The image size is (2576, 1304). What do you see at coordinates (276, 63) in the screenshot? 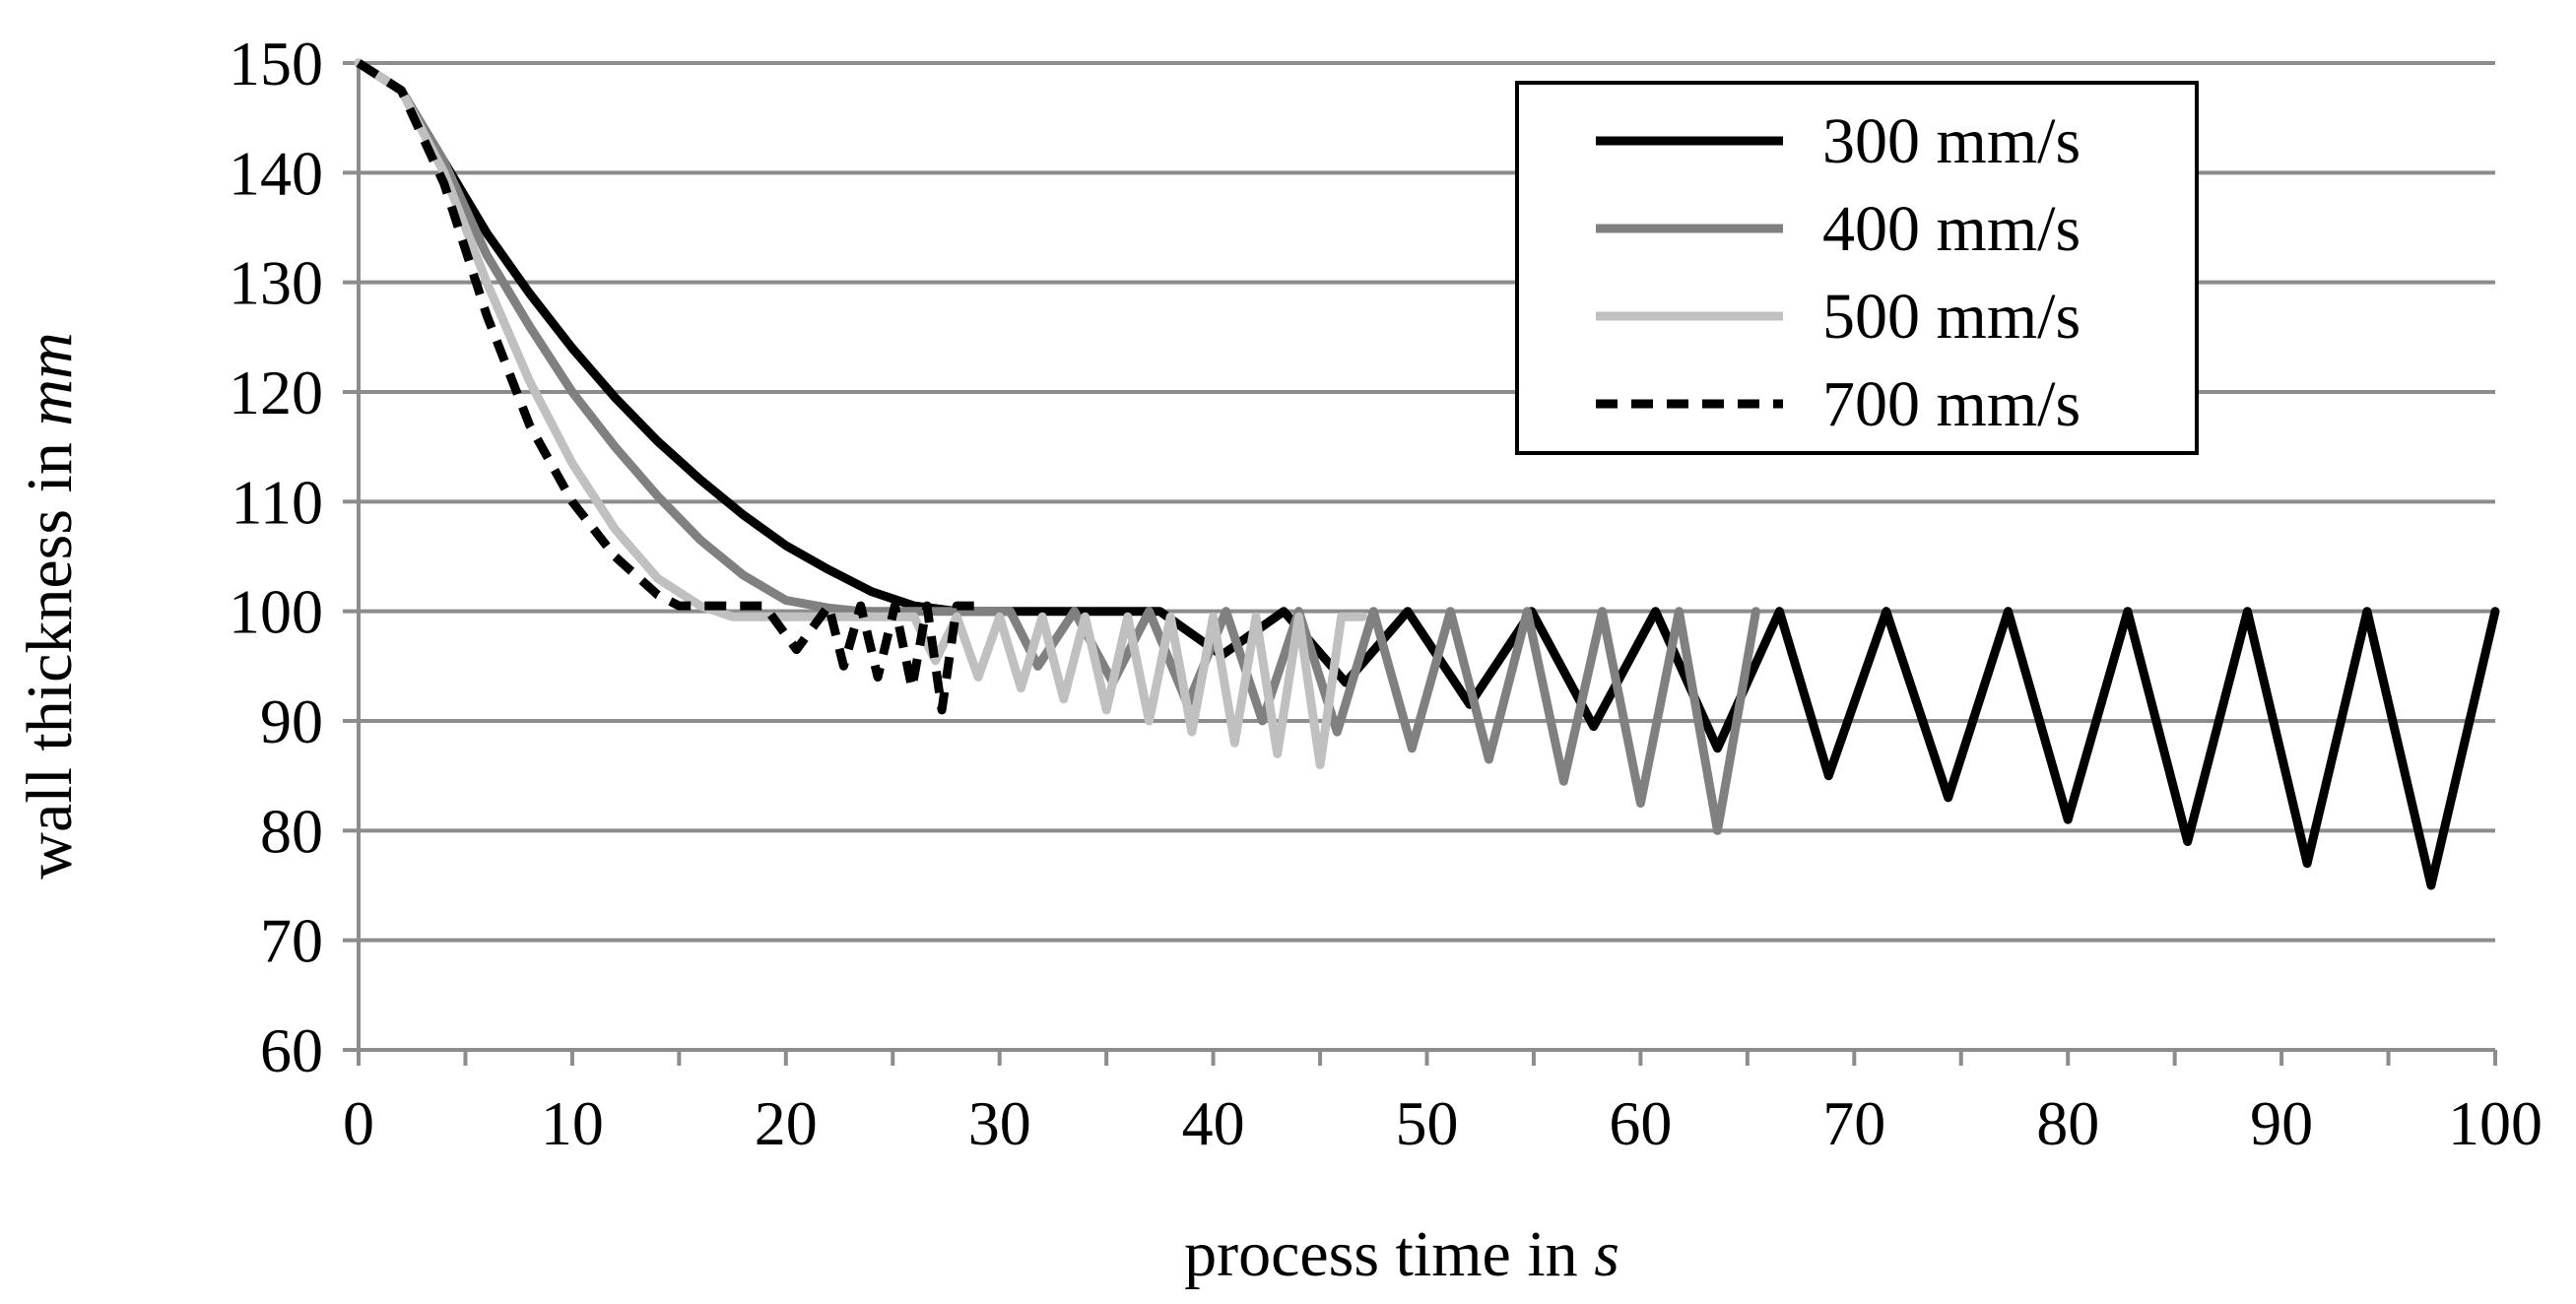
I see `y-tick-label-150: 150` at bounding box center [276, 63].